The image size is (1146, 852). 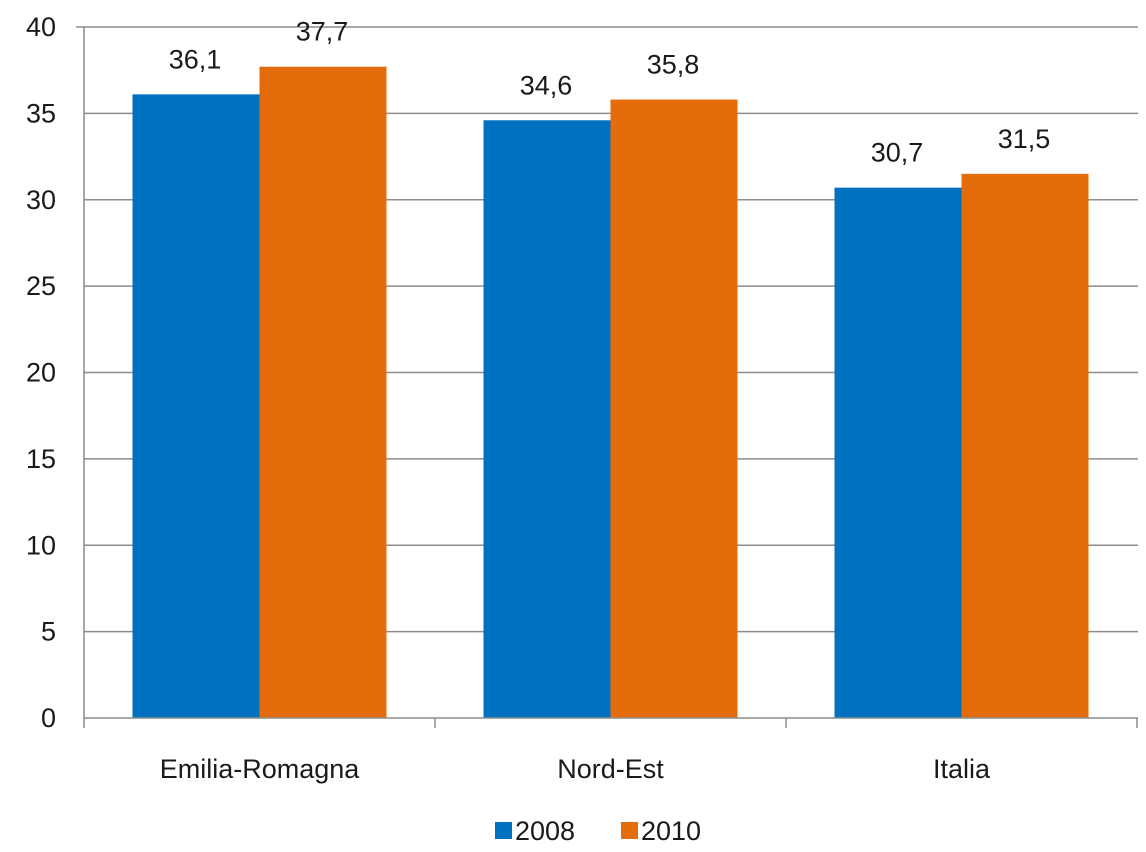 I want to click on category-label: Emilia-Romagna, so click(x=260, y=769).